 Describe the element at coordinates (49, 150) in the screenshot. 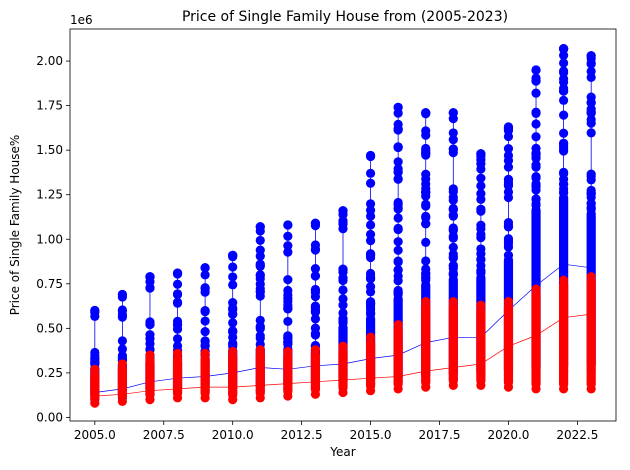

I see `y-tick-label: 1.50` at that location.